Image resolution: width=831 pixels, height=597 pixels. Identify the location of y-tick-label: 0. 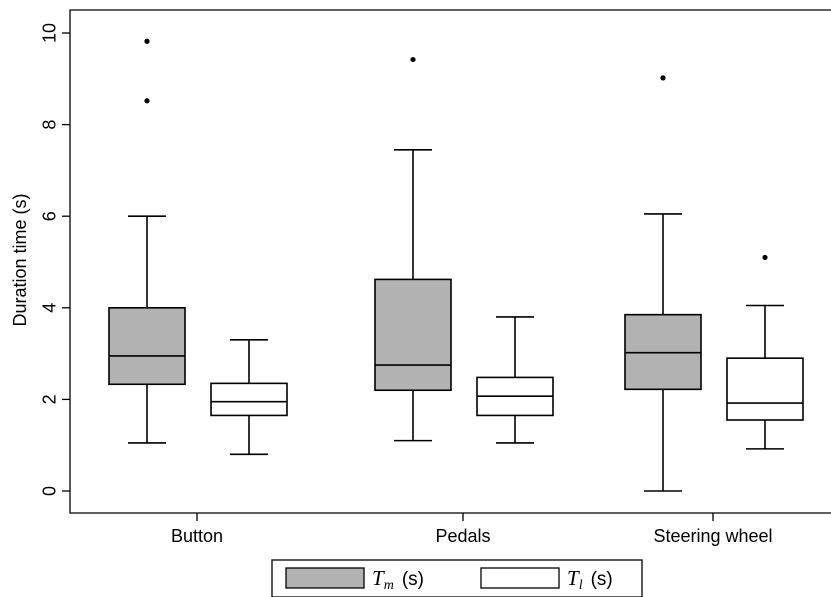
(49, 491).